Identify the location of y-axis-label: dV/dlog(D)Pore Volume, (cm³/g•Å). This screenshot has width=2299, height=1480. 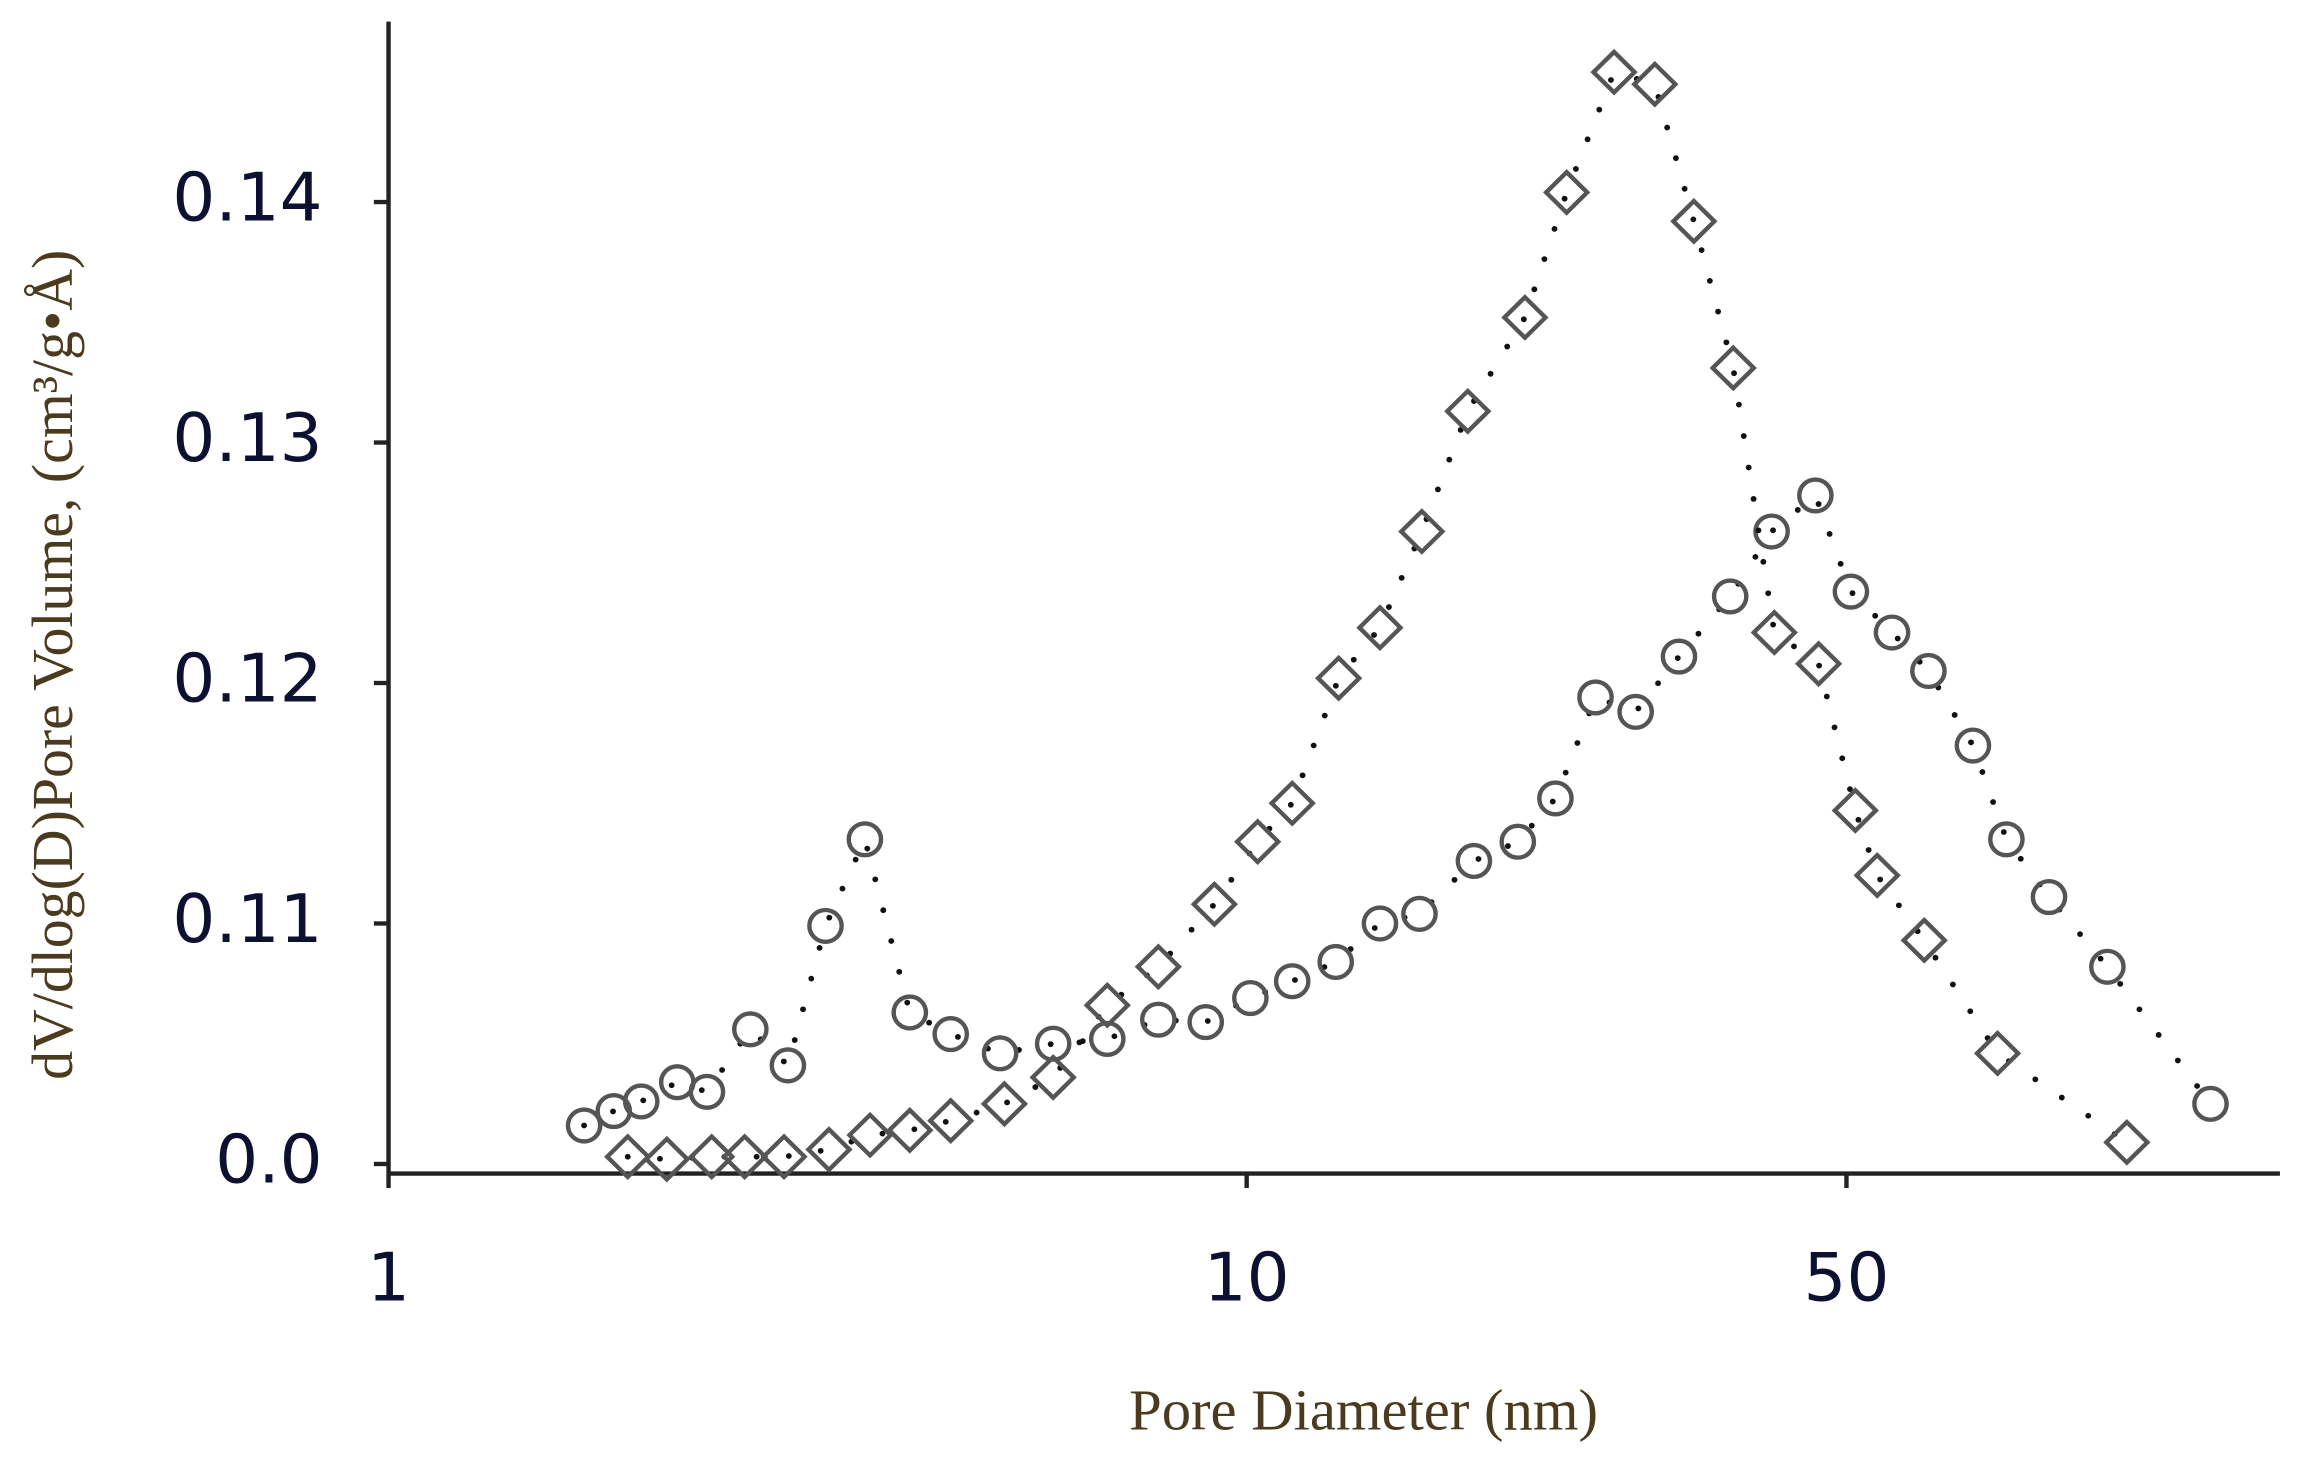
(52, 665).